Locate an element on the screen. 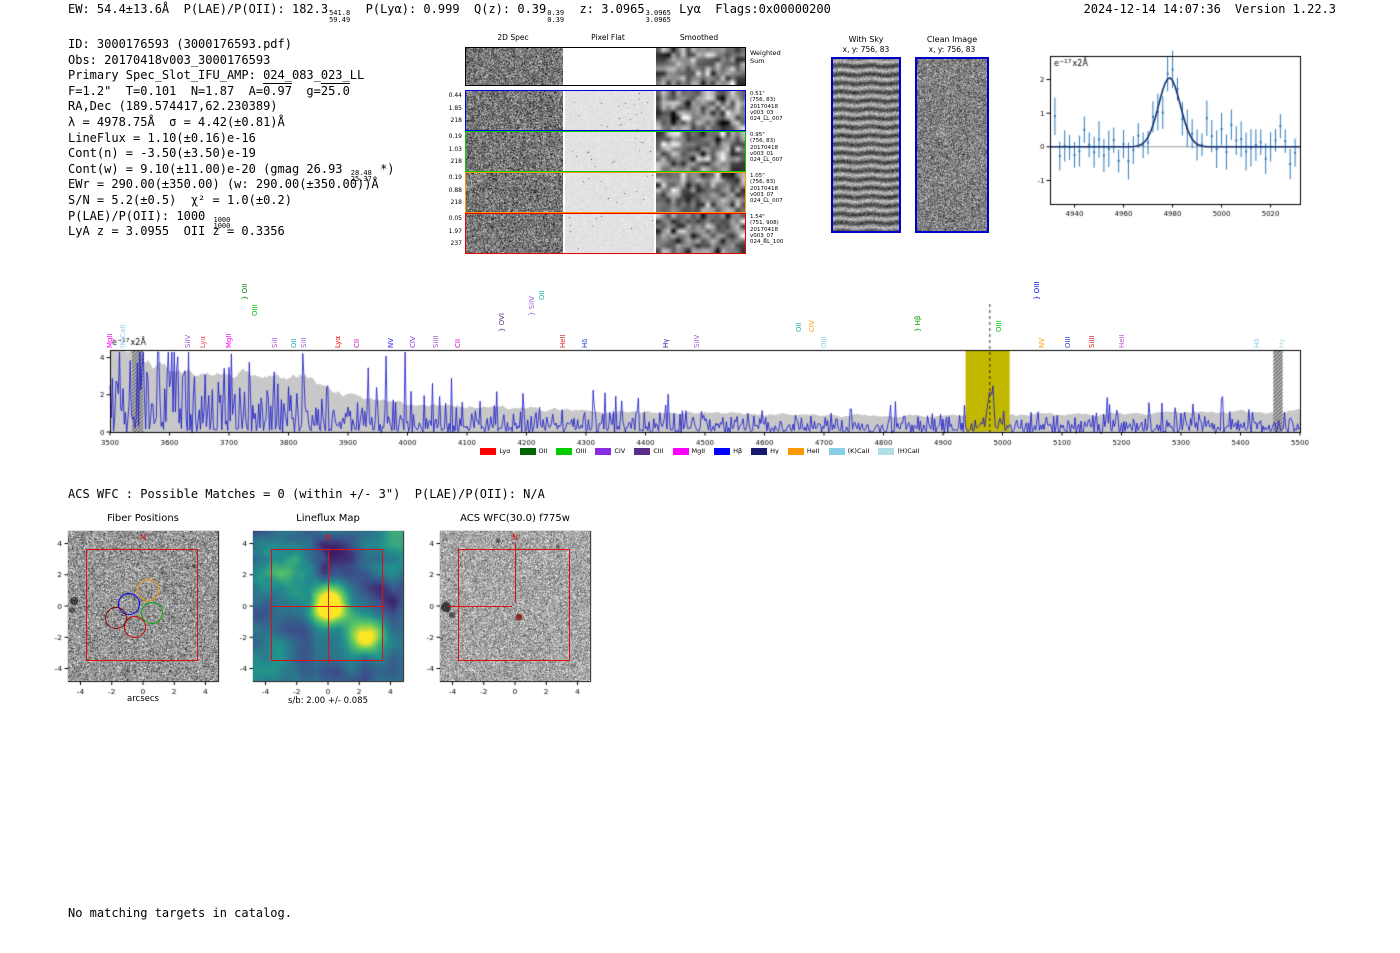 Image resolution: width=1400 pixels, height=953 pixels. text-segment: Cont(n) = -3.50(±3.50)e-19 is located at coordinates (162, 153).